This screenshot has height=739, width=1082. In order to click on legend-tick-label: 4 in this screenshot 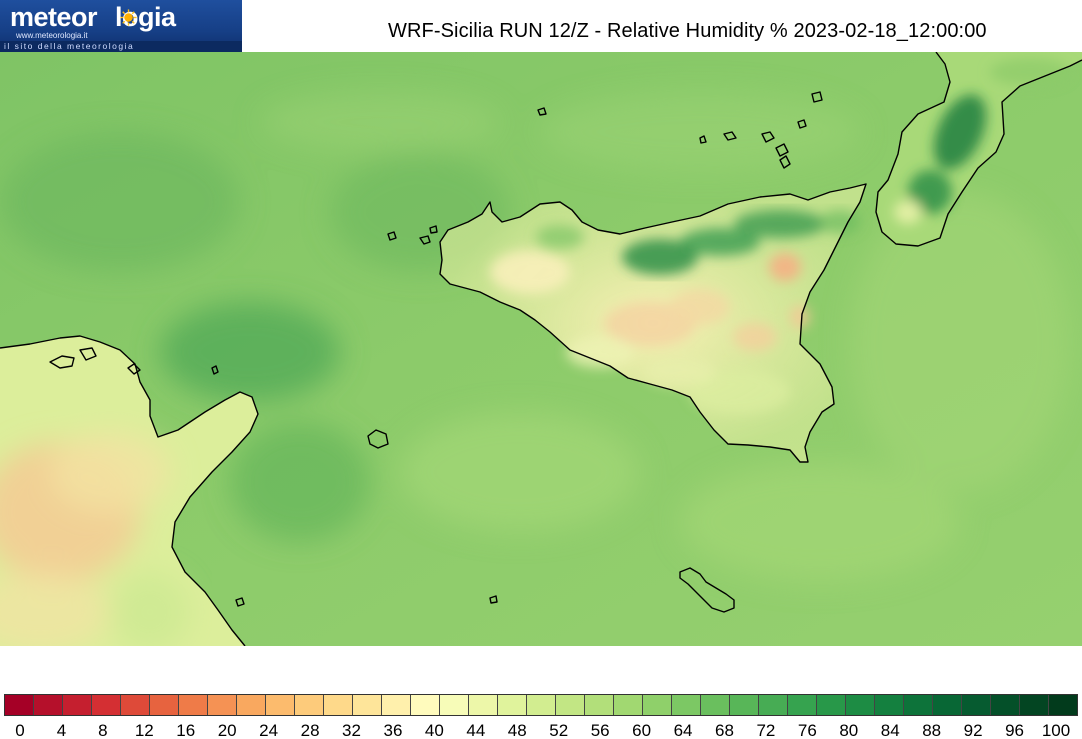, I will do `click(61, 730)`.